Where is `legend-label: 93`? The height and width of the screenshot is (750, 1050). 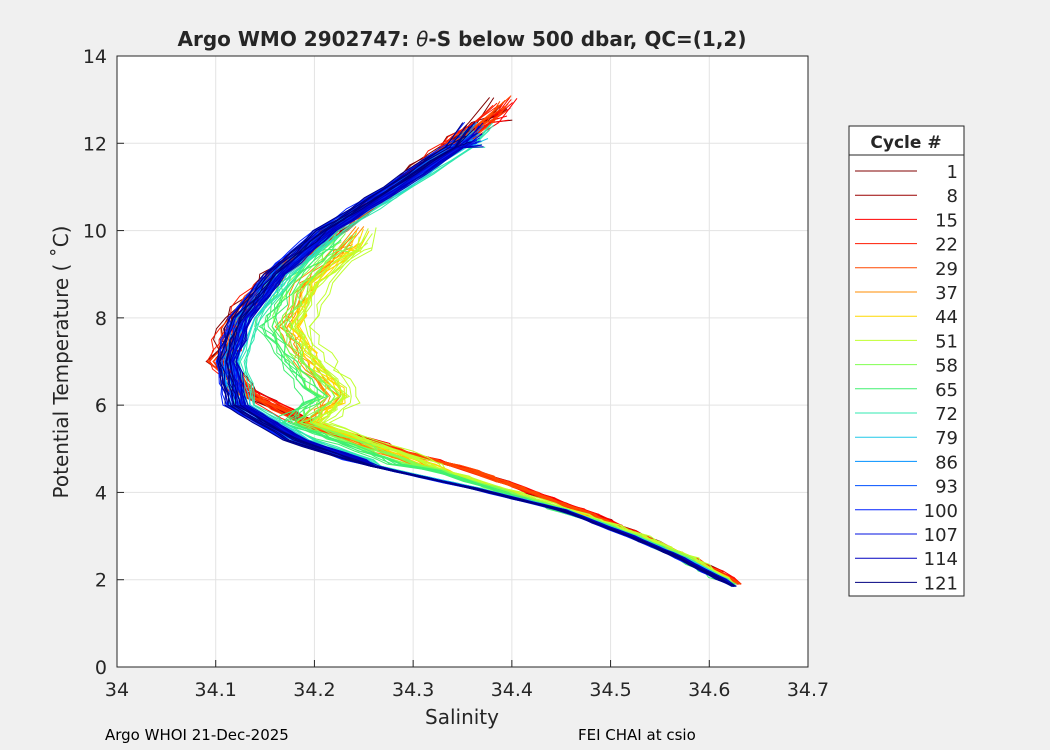
legend-label: 93 is located at coordinates (946, 487).